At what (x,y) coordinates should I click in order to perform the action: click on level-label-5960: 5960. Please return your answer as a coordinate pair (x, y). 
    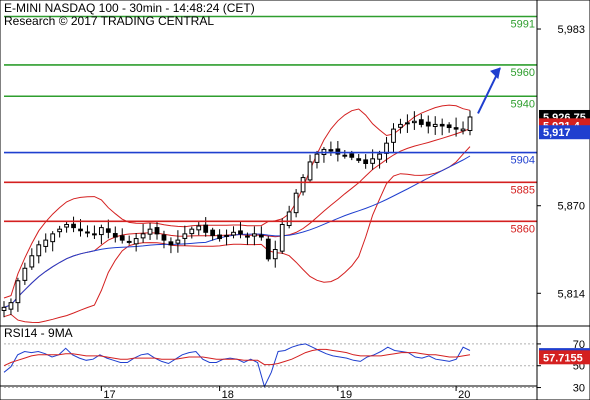
    Looking at the image, I should click on (523, 73).